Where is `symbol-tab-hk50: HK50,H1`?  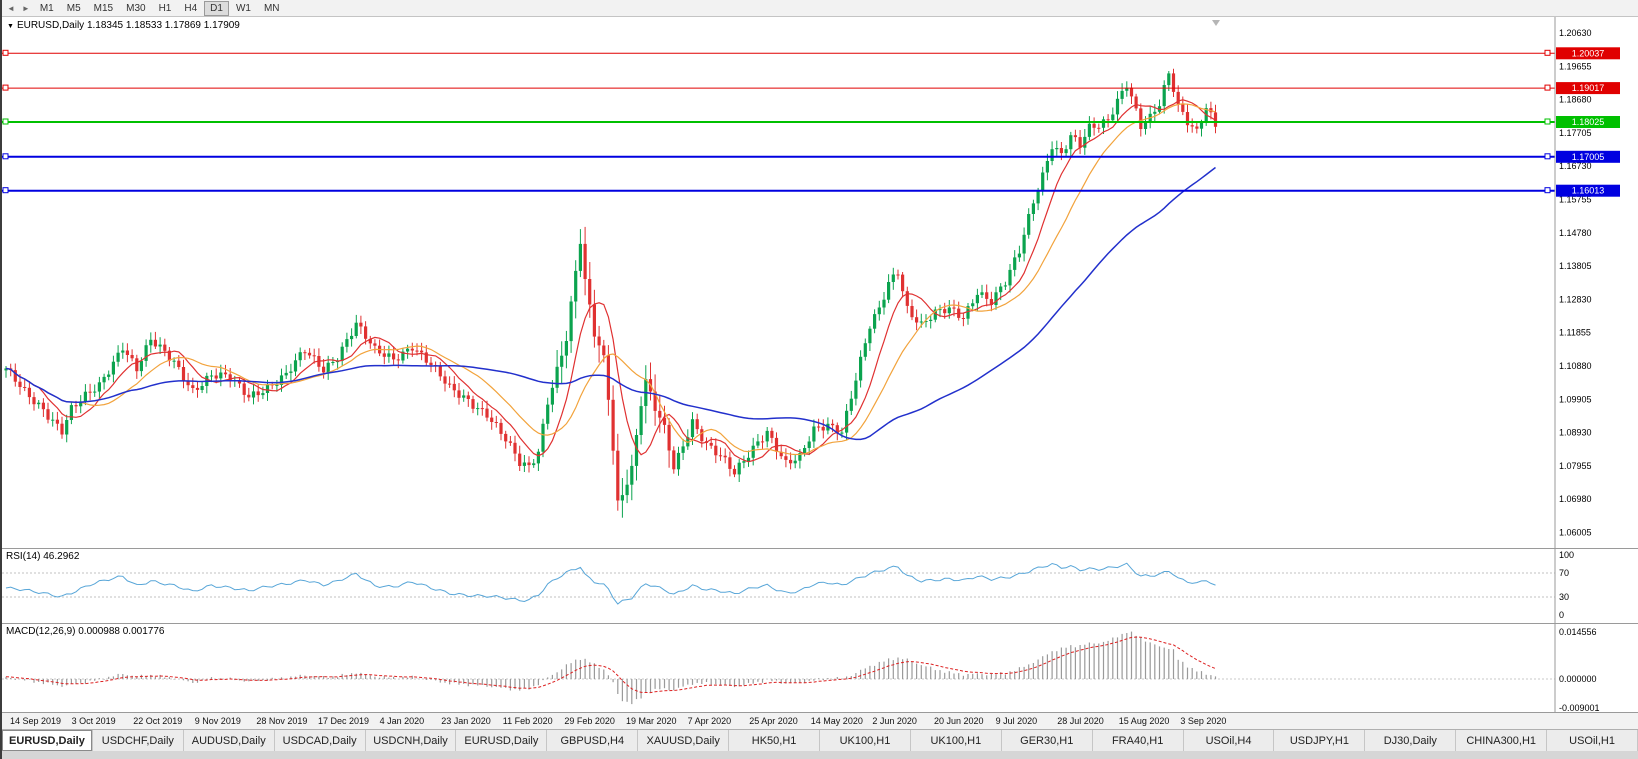
symbol-tab-hk50: HK50,H1 is located at coordinates (775, 740).